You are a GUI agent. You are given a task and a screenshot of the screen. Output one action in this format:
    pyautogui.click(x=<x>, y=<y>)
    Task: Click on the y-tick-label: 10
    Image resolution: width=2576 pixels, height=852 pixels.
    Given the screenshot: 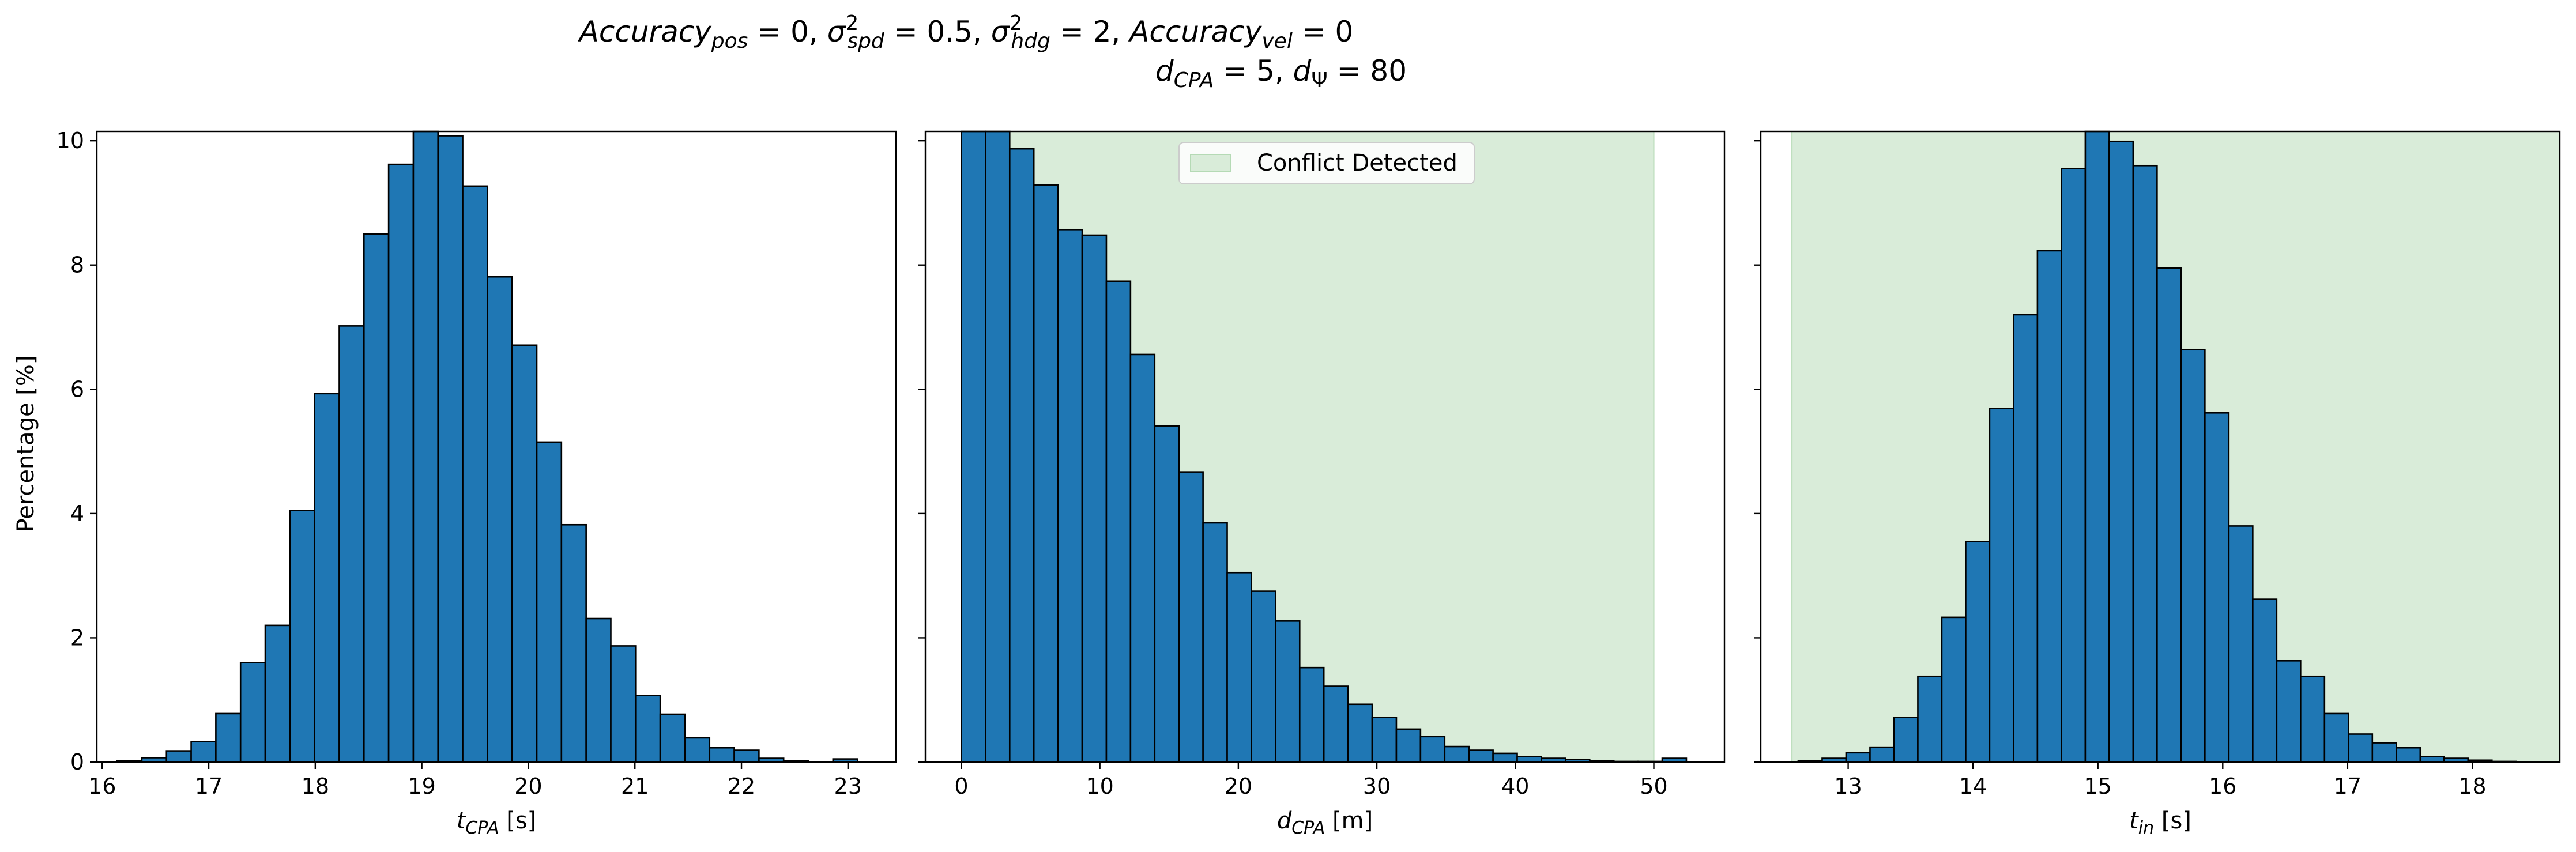 What is the action you would take?
    pyautogui.click(x=70, y=140)
    